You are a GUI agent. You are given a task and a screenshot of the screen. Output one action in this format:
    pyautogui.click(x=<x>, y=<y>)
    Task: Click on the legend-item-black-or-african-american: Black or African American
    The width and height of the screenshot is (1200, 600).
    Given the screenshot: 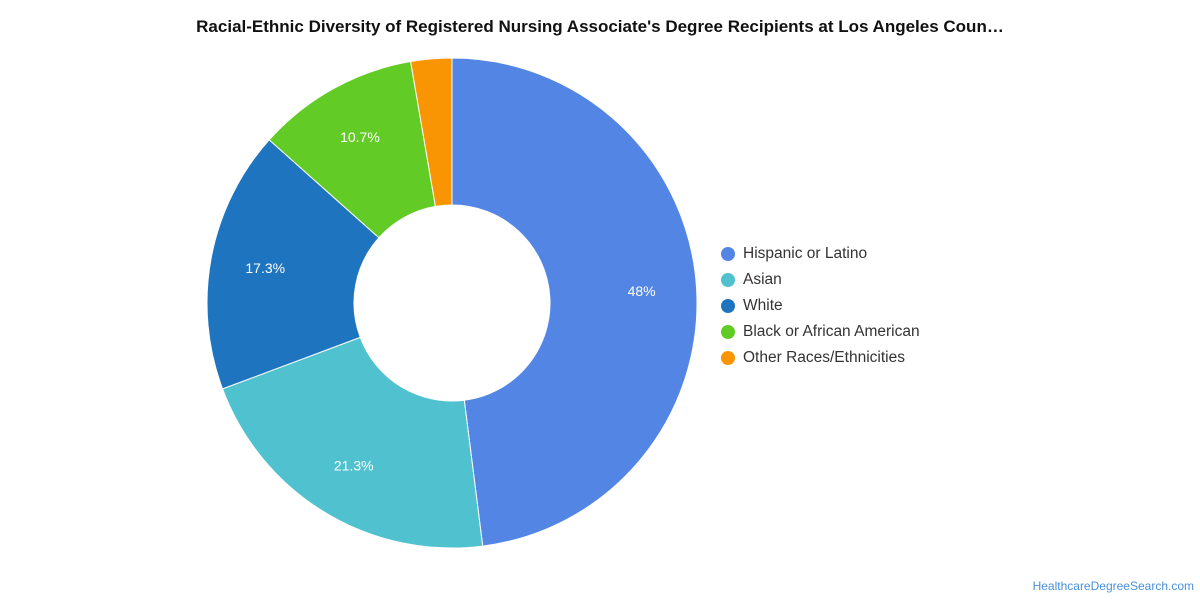 What is the action you would take?
    pyautogui.click(x=820, y=332)
    